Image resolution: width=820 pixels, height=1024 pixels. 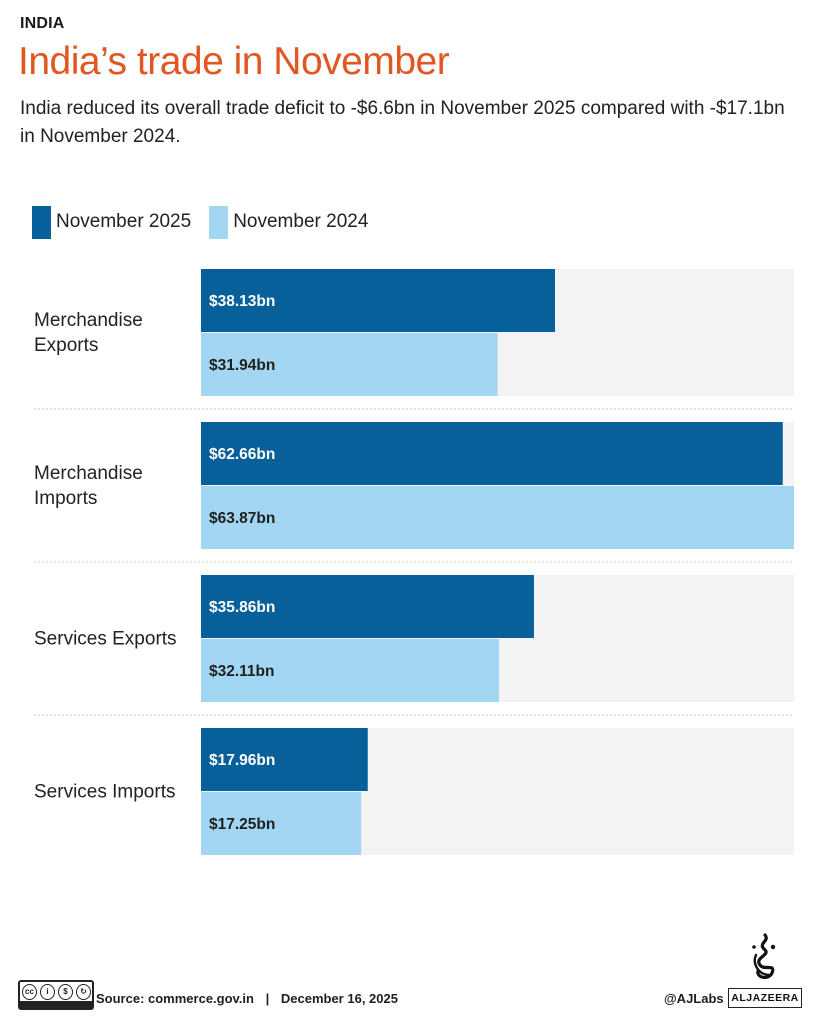 What do you see at coordinates (765, 998) in the screenshot?
I see `aljazeera-wordmark: ALJAZEERA` at bounding box center [765, 998].